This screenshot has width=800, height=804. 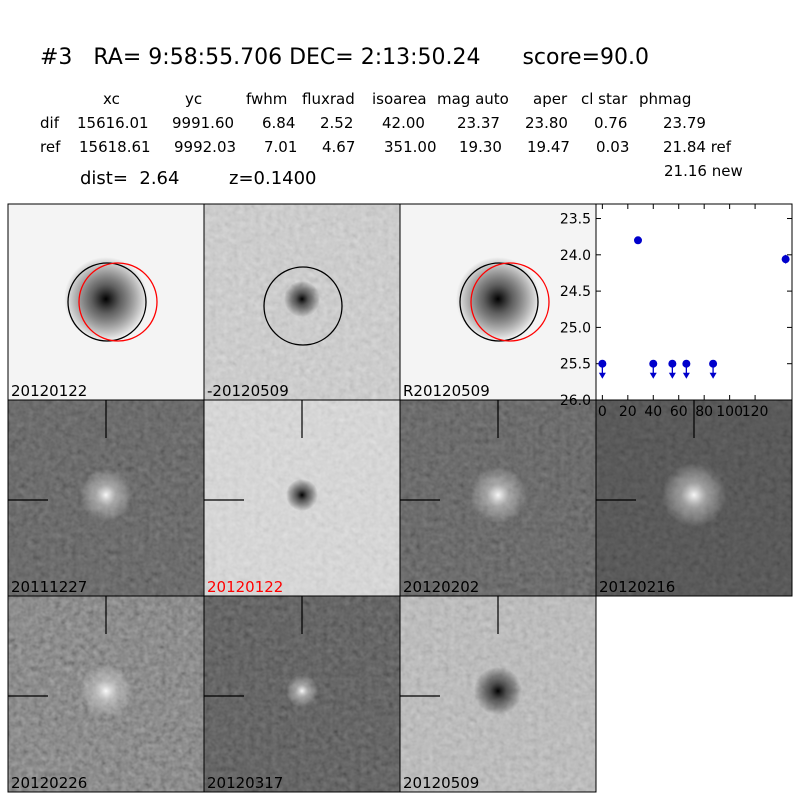 I want to click on plot-background, so click(x=694, y=302).